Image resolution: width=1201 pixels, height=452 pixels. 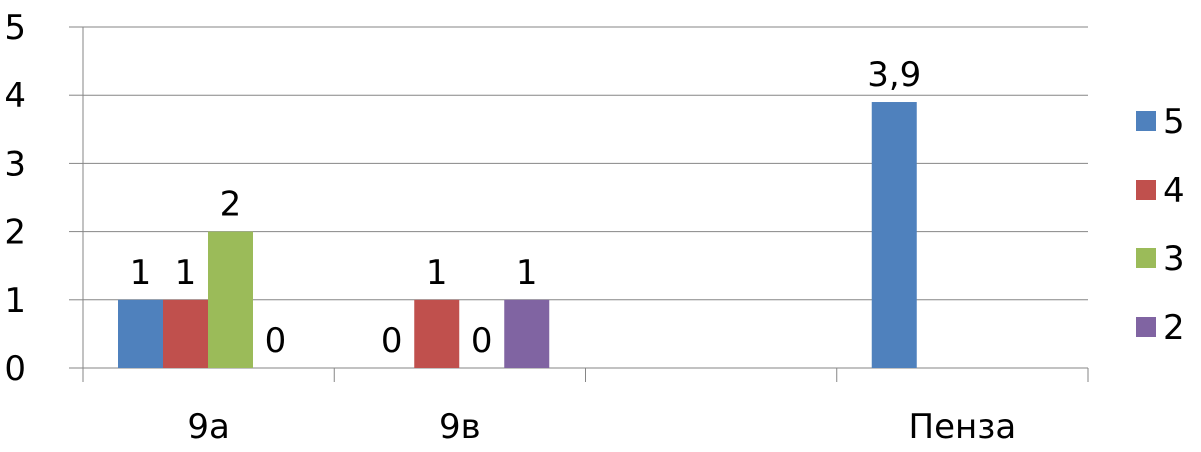 I want to click on y-tick-label: 2, so click(x=15, y=233).